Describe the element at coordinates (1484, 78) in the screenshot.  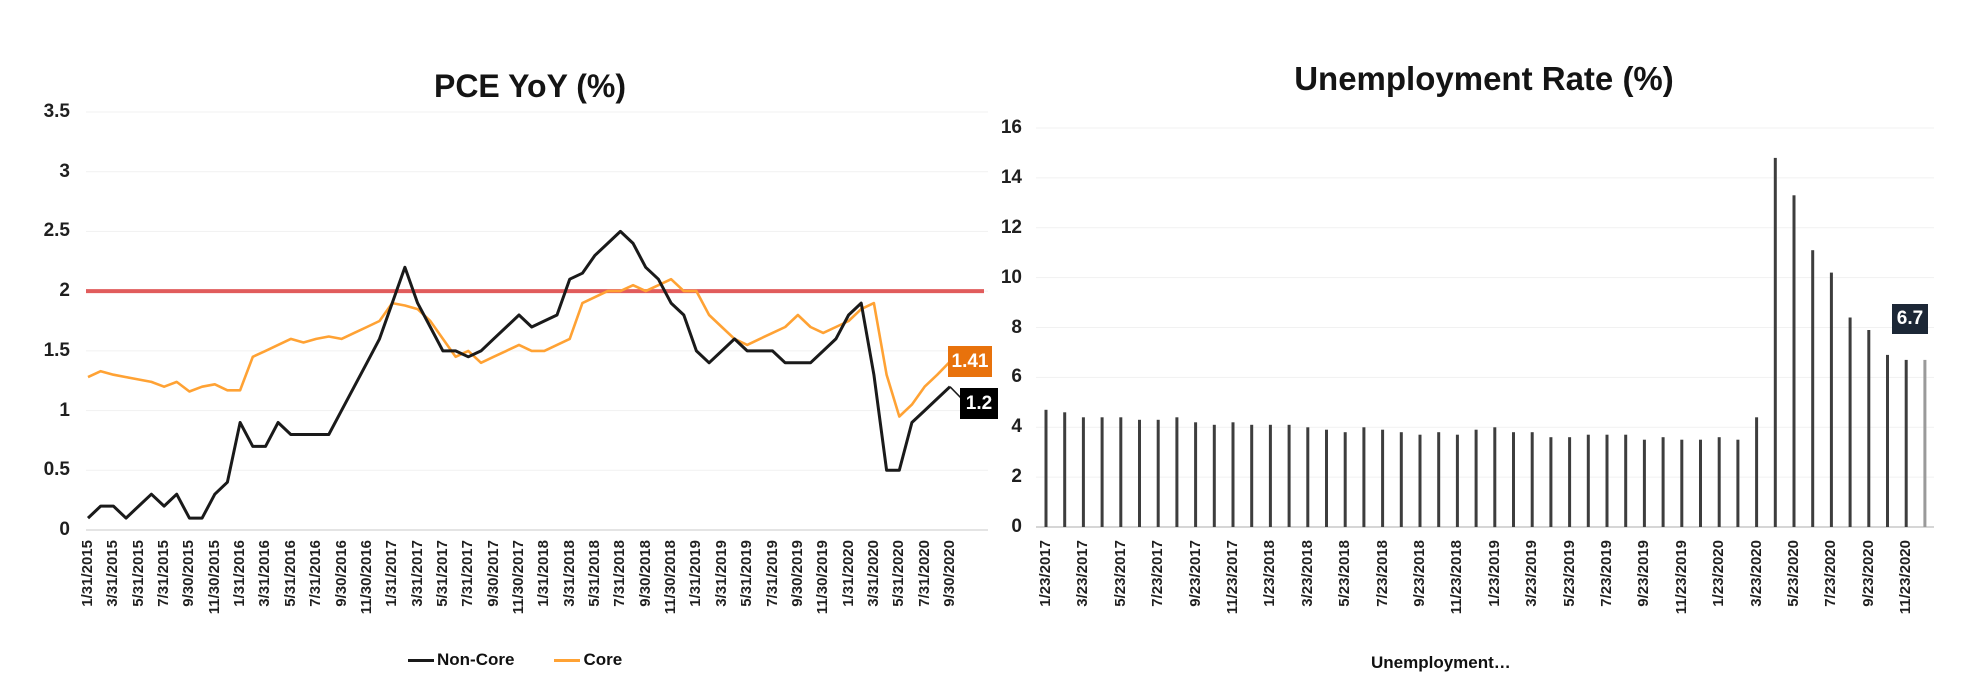
I see `unemployment-chart-title: Unemployment Rate (%)` at that location.